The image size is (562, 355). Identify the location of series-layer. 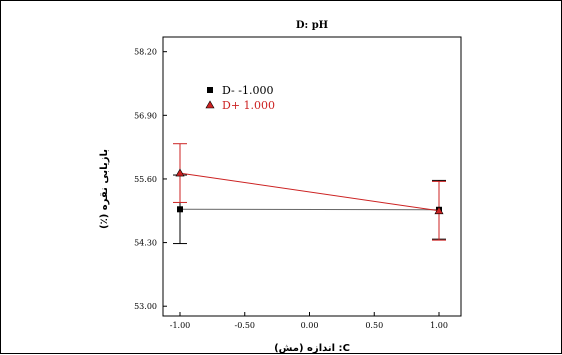
(309, 194).